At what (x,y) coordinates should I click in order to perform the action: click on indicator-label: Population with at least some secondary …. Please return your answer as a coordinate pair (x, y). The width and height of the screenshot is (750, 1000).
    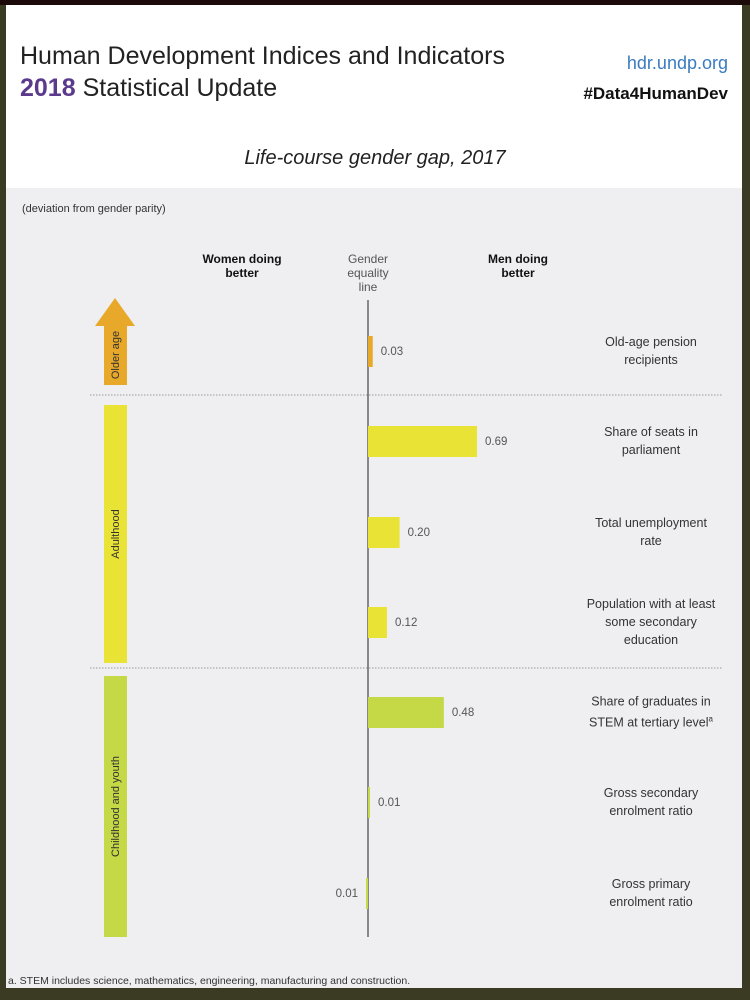
    Looking at the image, I should click on (651, 622).